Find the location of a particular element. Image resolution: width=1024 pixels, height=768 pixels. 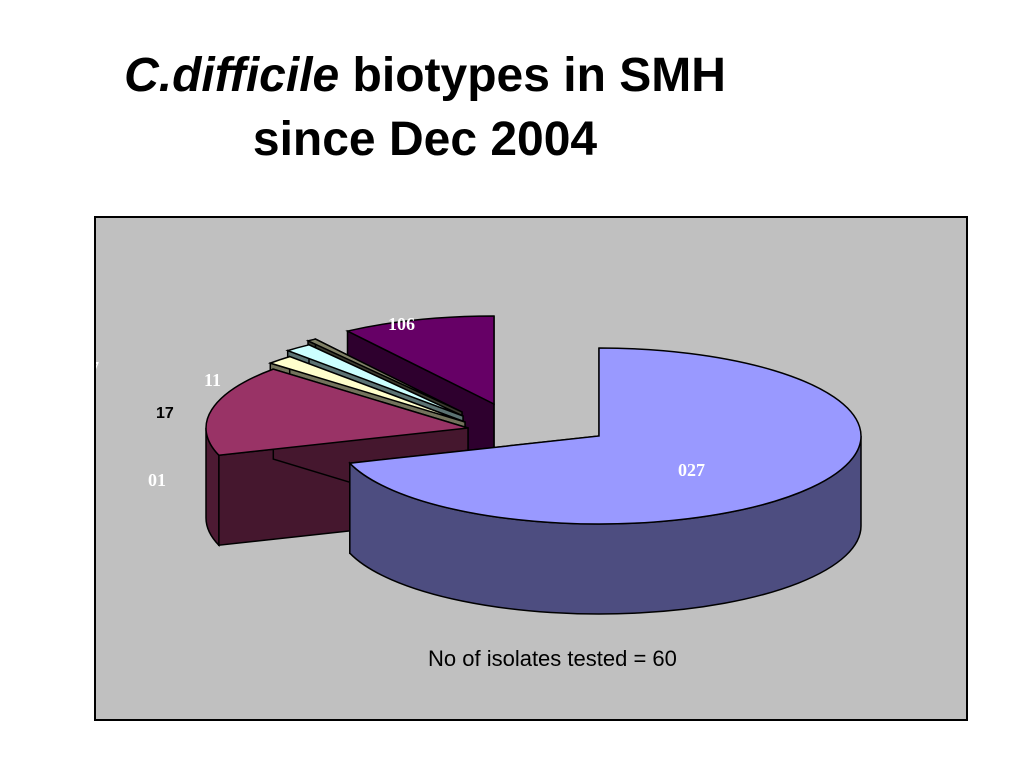

pie-slice-17-top is located at coordinates (366, 389).